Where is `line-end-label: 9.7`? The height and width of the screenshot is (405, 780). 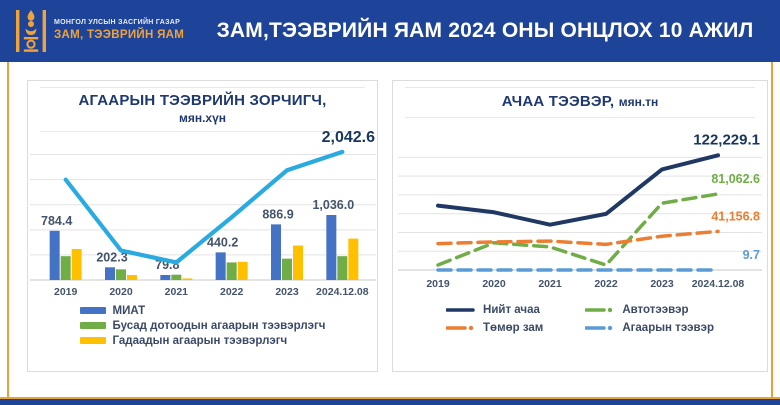
line-end-label: 9.7 is located at coordinates (751, 255).